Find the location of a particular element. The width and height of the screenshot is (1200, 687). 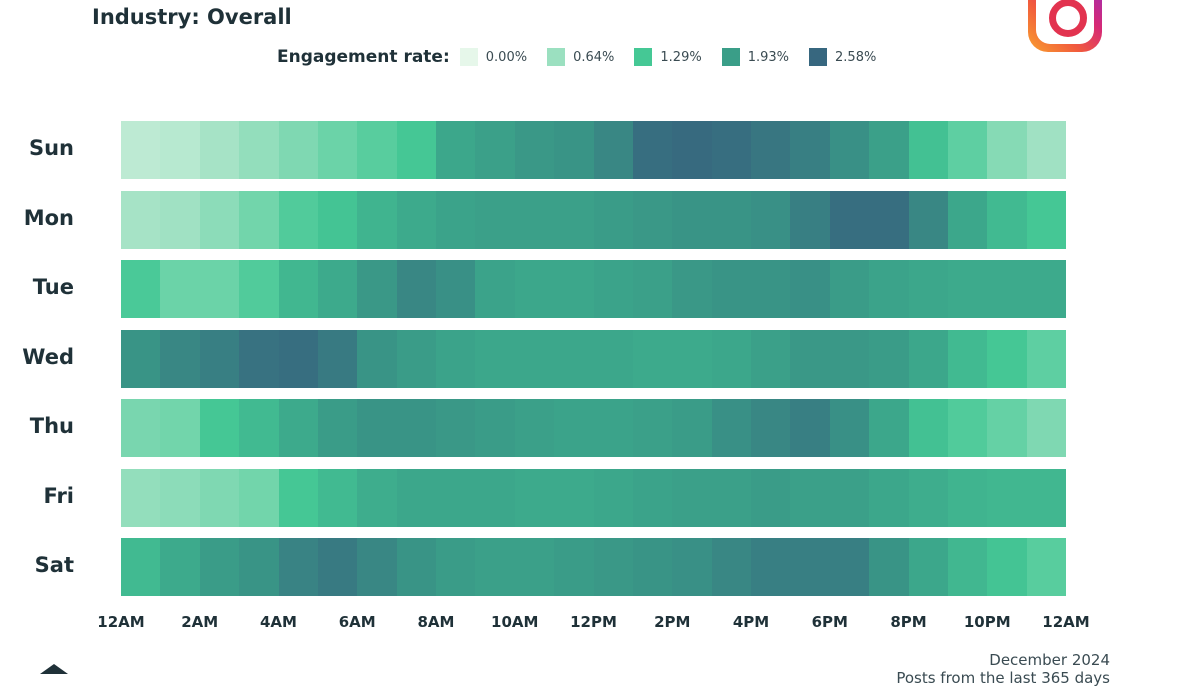

brand-logo-icon is located at coordinates (54, 669).